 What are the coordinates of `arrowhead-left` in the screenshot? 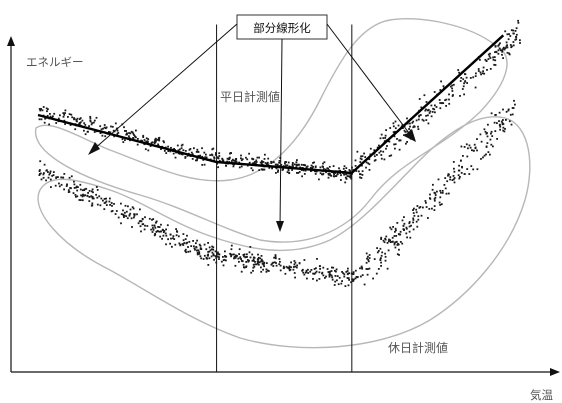 It's located at (94, 148).